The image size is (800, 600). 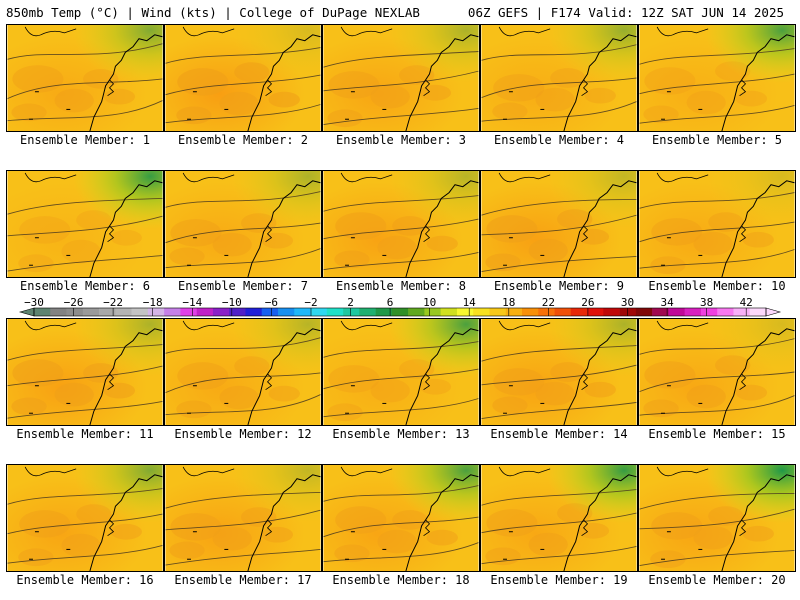 I want to click on panel-label-1: Ensemble Member: 1, so click(x=85, y=140).